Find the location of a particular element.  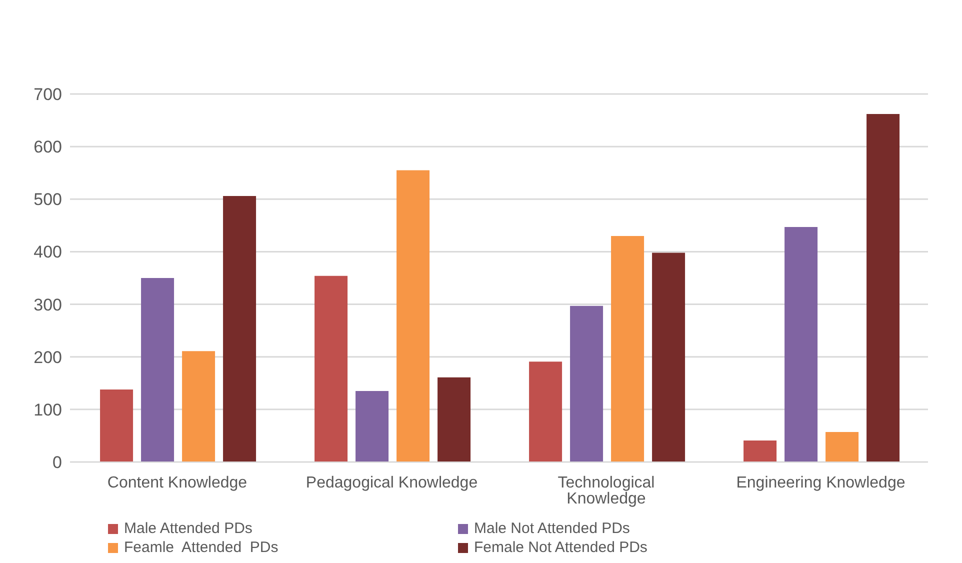

legend-label: Male Attended PDs is located at coordinates (188, 528).